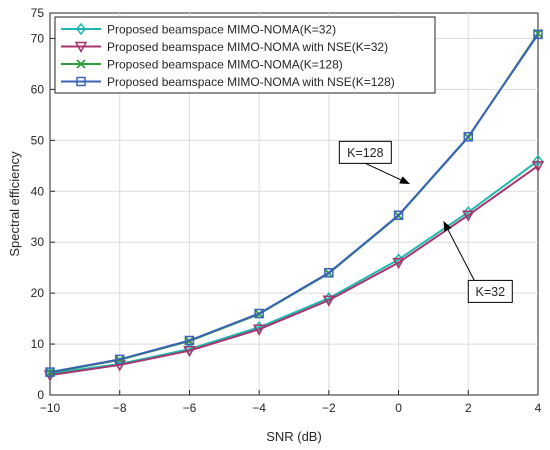  What do you see at coordinates (38, 344) in the screenshot?
I see `y-tick-label: 10` at bounding box center [38, 344].